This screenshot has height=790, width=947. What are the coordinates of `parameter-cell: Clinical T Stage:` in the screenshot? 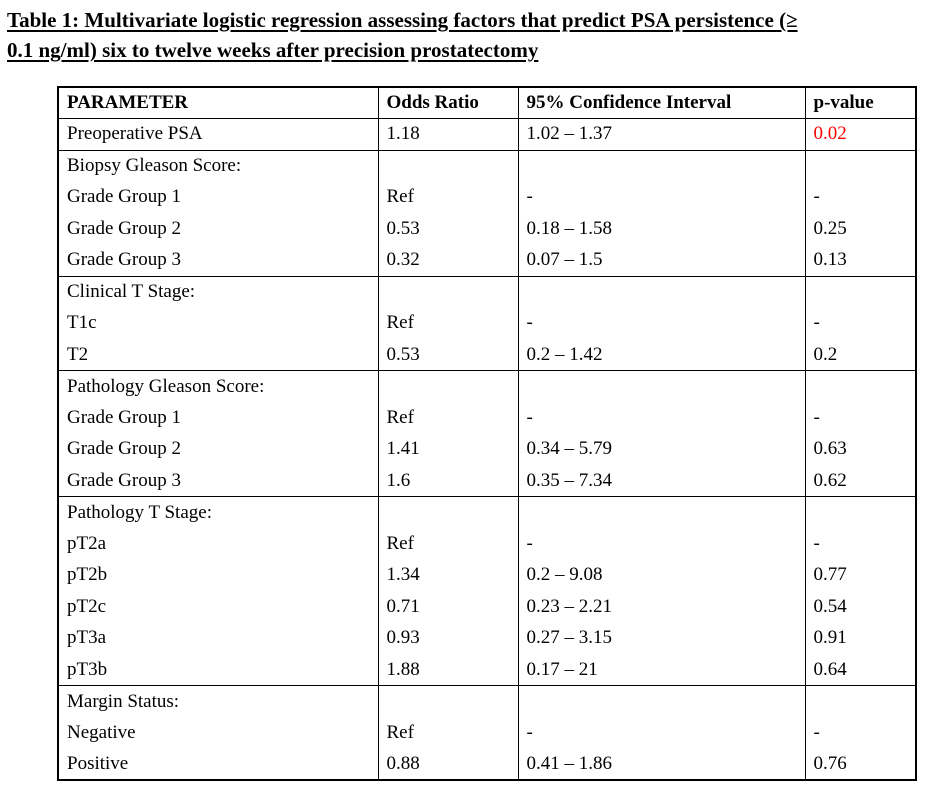 It's located at (218, 292).